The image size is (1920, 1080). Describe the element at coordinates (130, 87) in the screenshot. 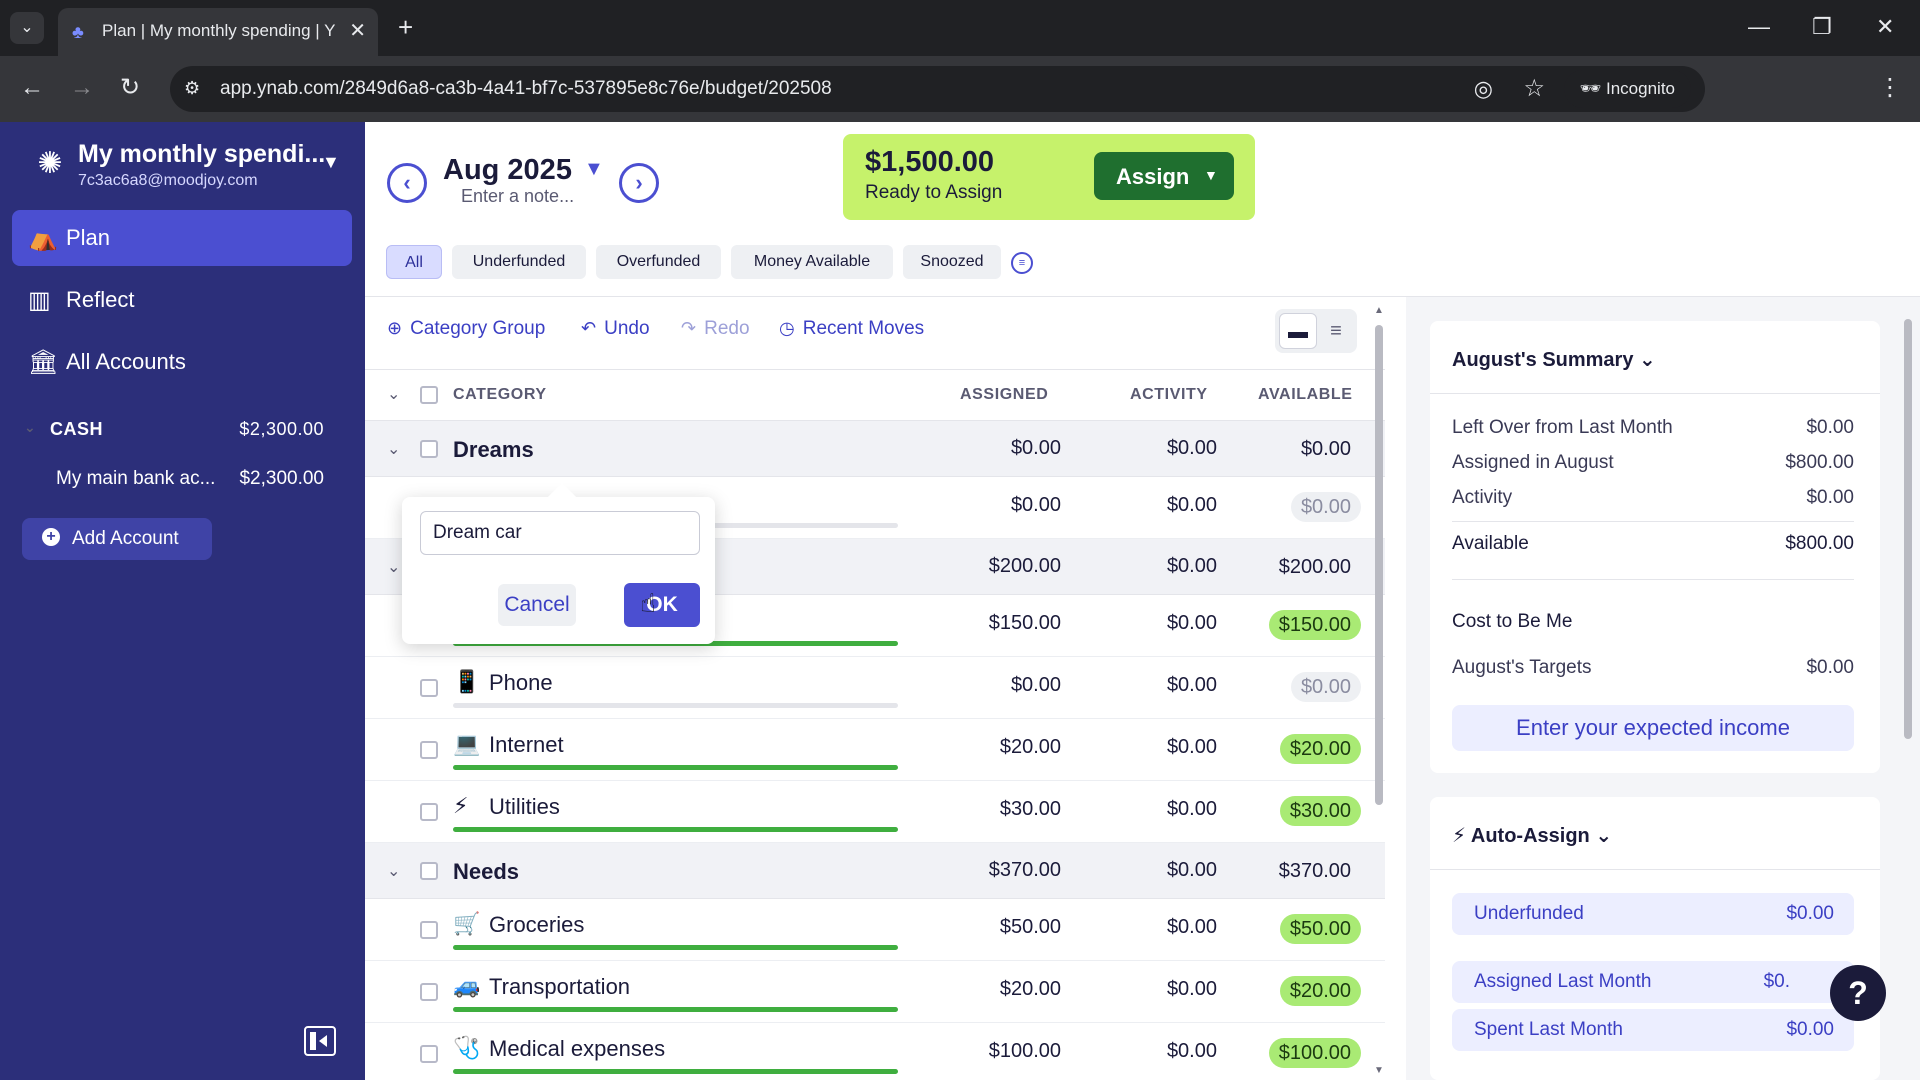

I see `reload-icon: ↻` at that location.